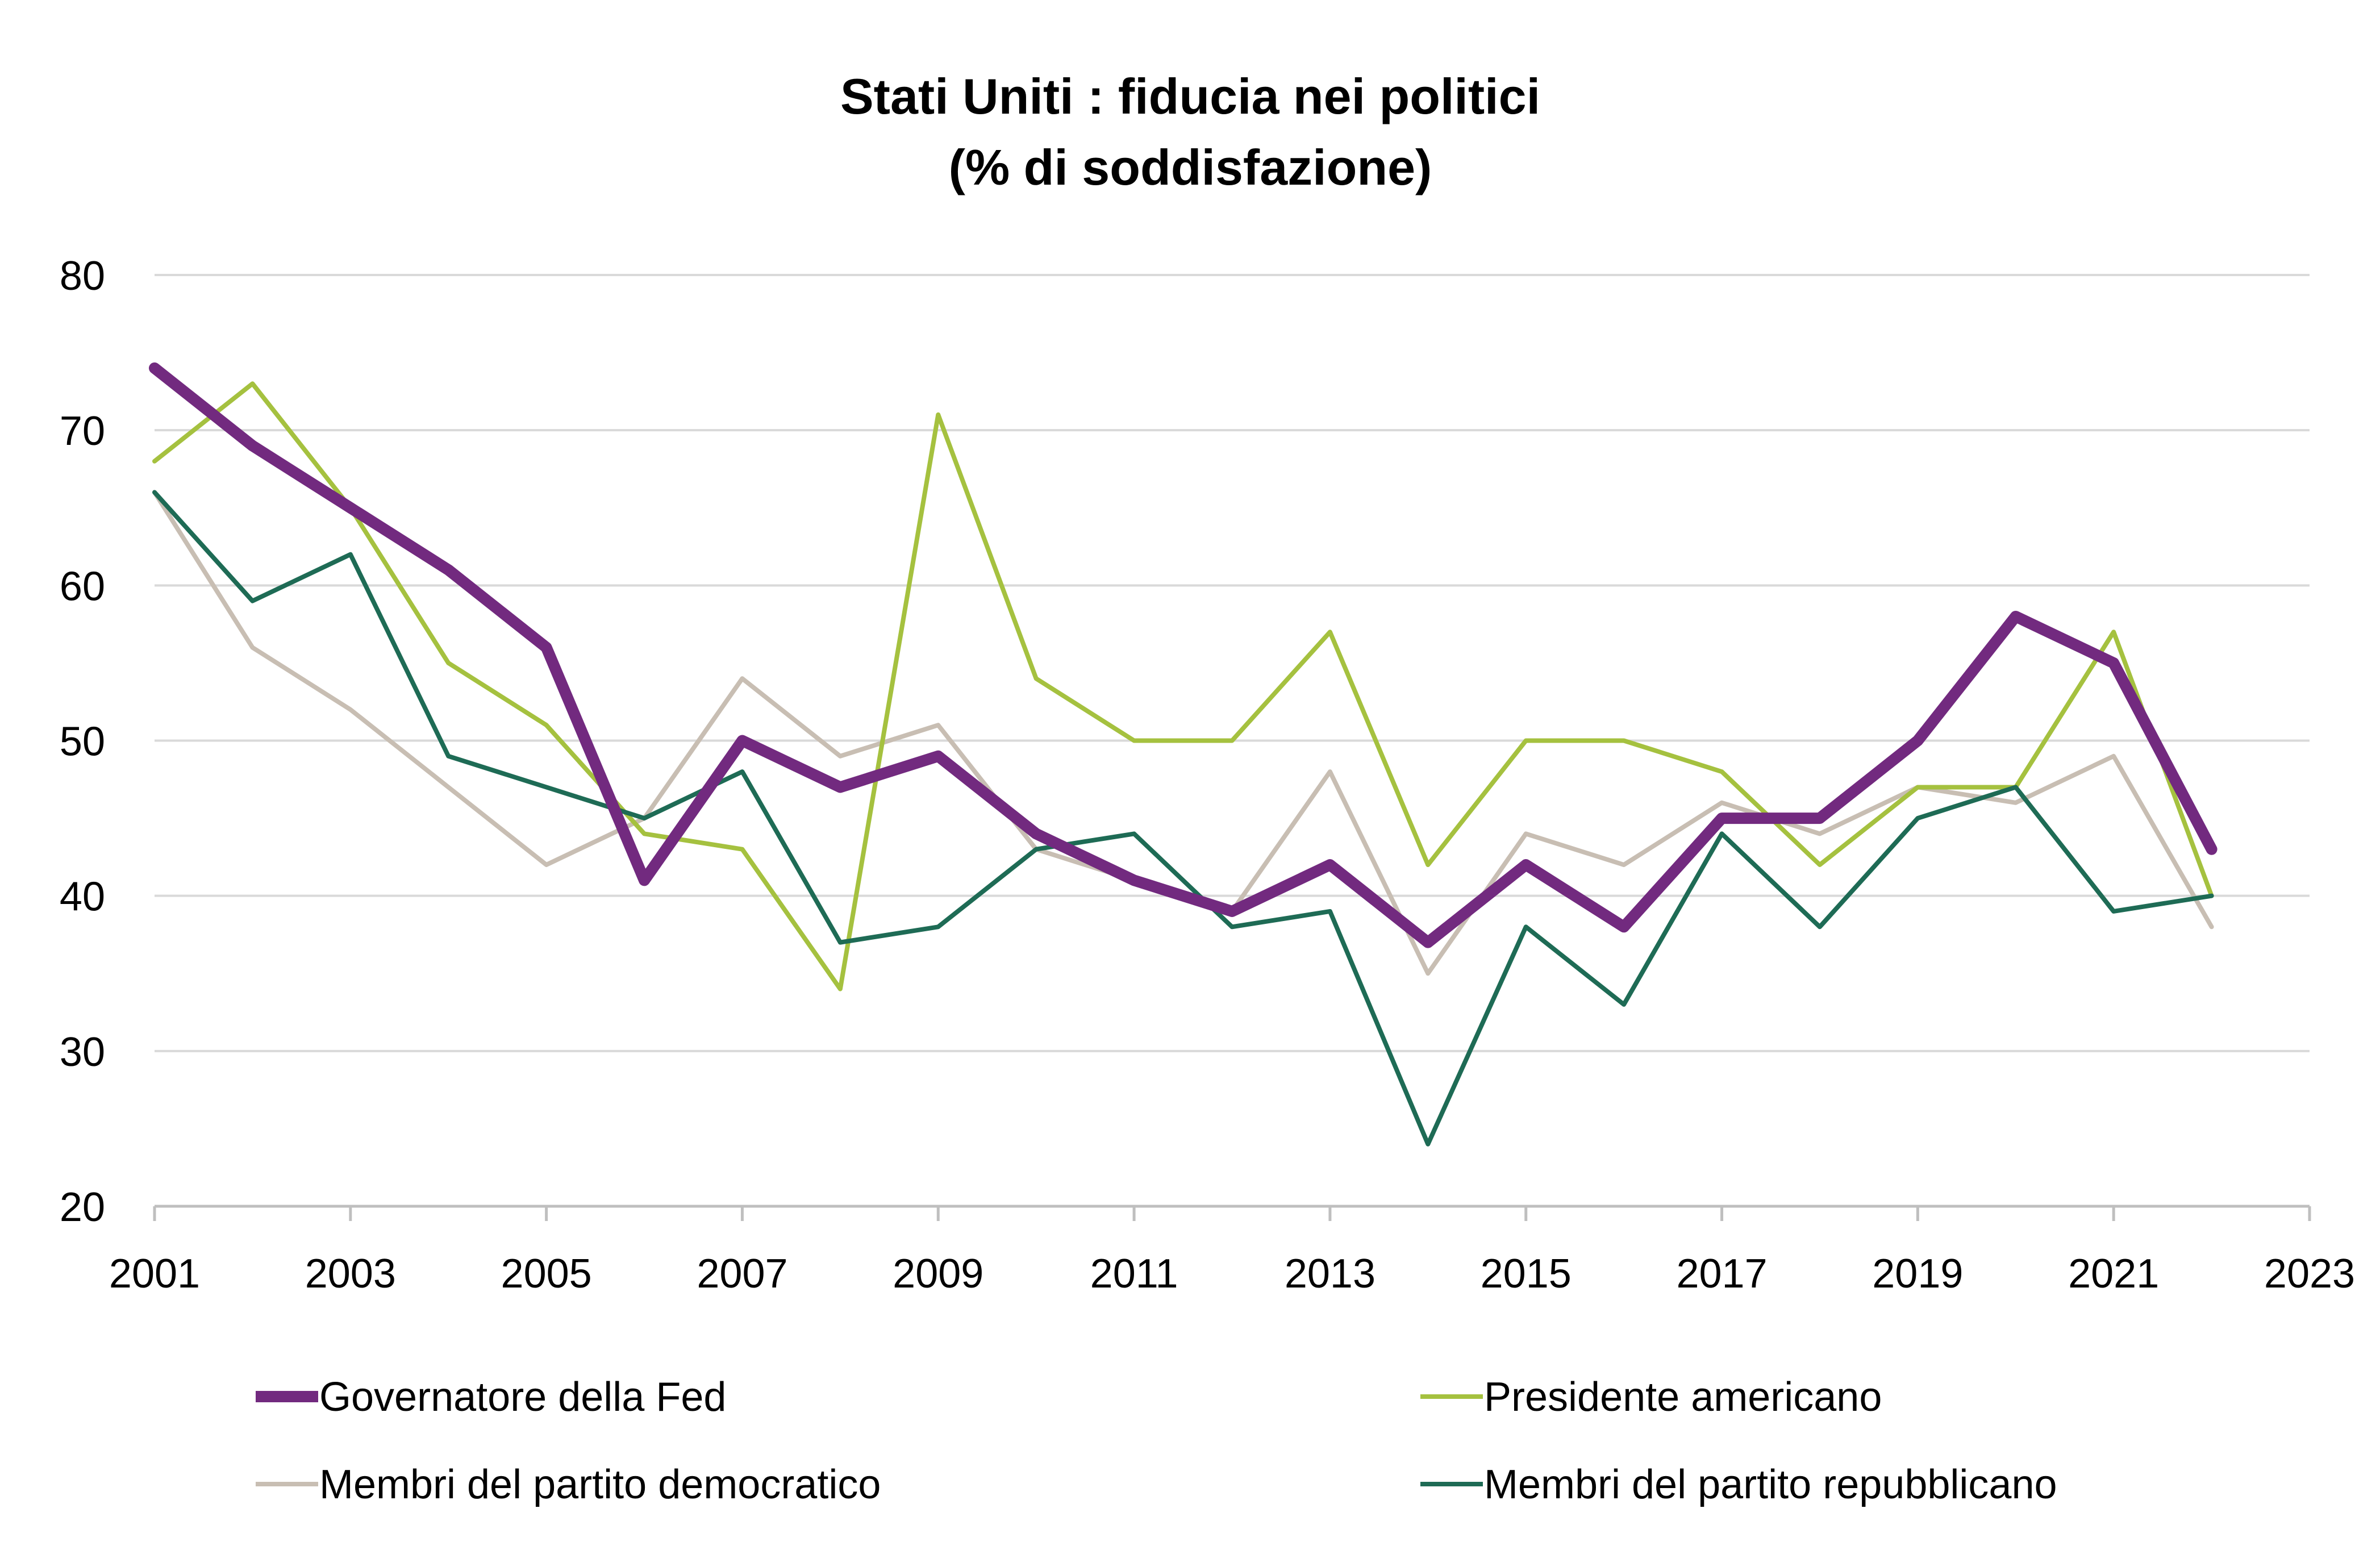 The height and width of the screenshot is (1550, 2380). I want to click on legend-label-1: Governatore della Fed, so click(522, 1397).